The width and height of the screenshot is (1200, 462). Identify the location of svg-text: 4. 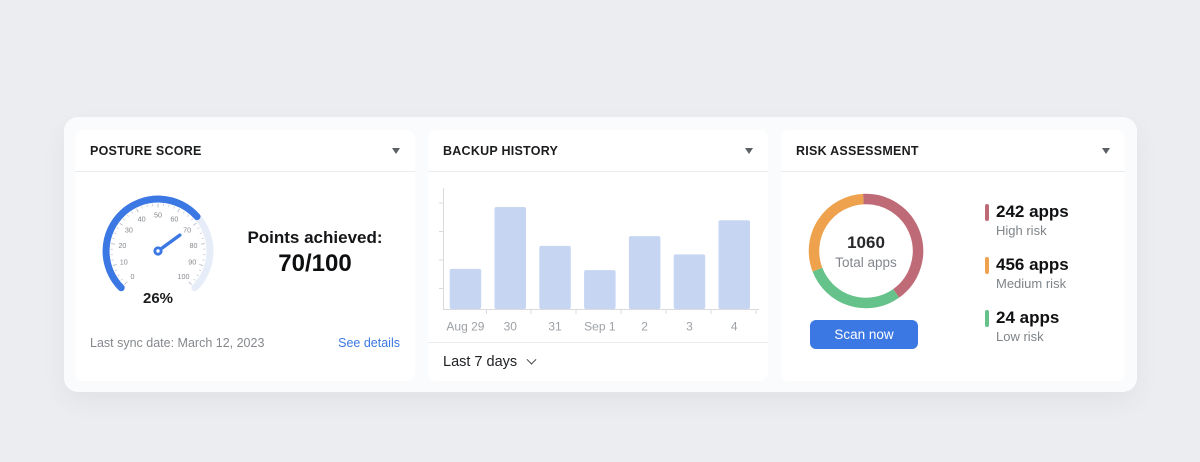
(734, 327).